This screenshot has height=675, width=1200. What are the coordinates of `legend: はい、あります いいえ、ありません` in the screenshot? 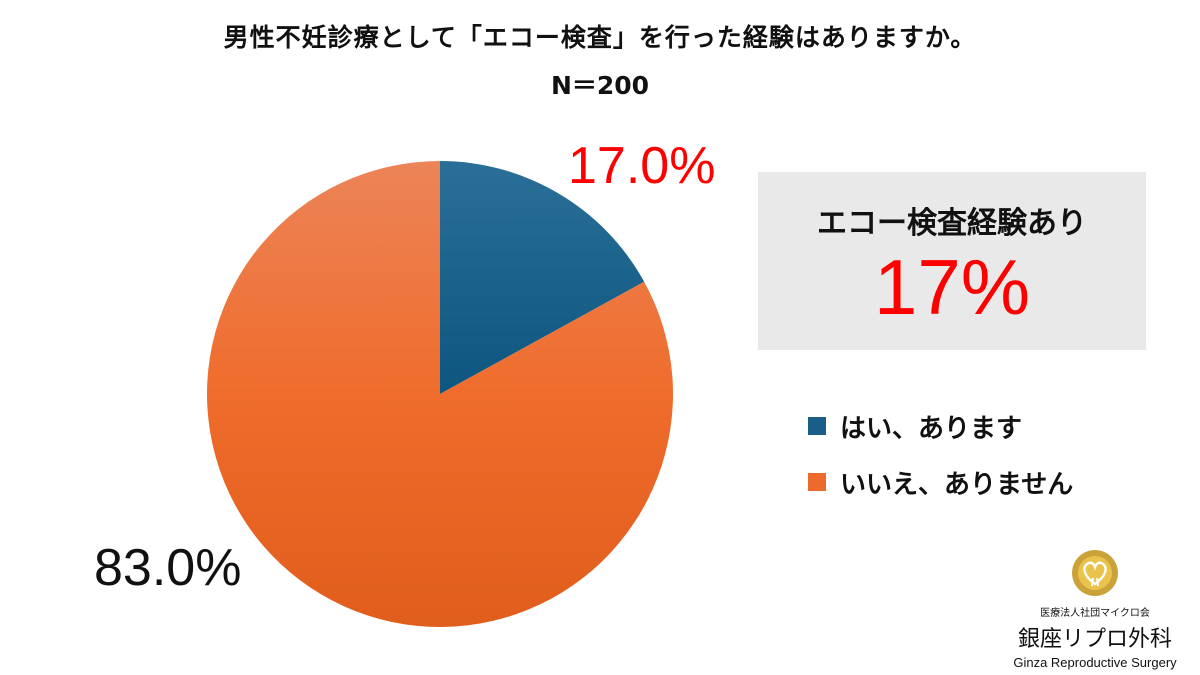 It's located at (940, 454).